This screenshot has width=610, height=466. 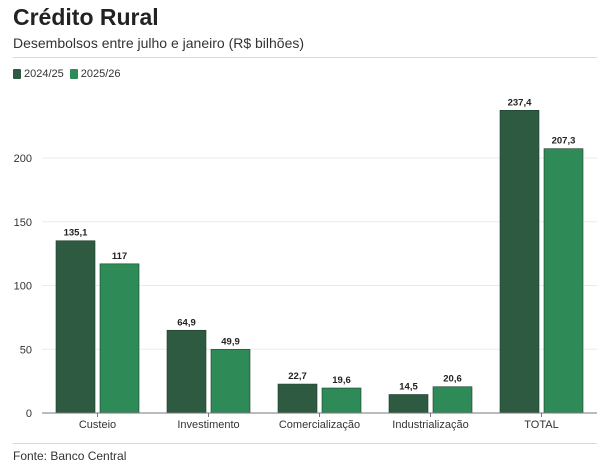 What do you see at coordinates (119, 256) in the screenshot?
I see `data-label: 117` at bounding box center [119, 256].